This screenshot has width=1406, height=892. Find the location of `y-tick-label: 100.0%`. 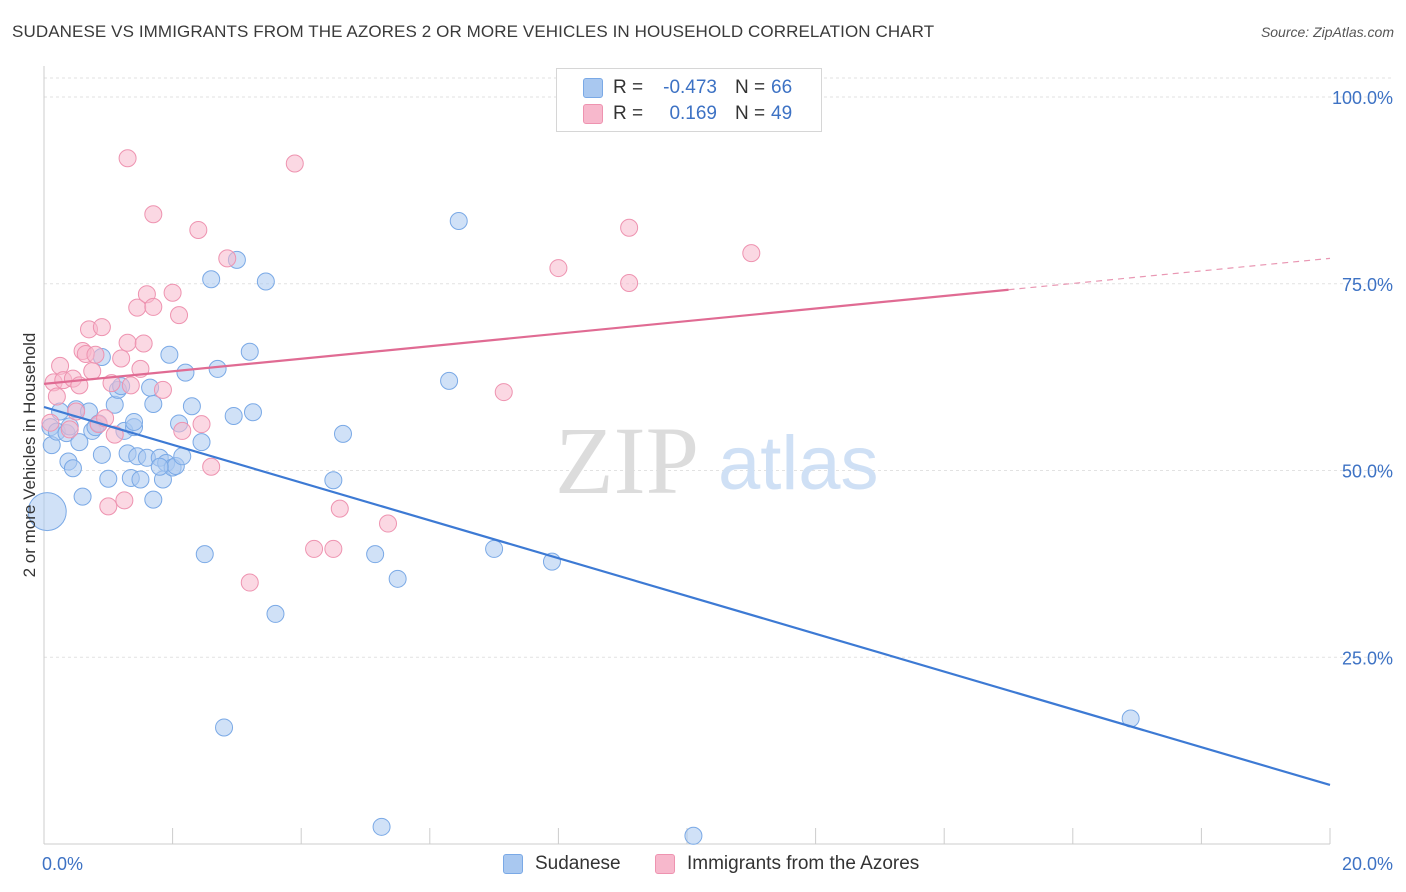

y-tick-label: 100.0% is located at coordinates (1362, 98).